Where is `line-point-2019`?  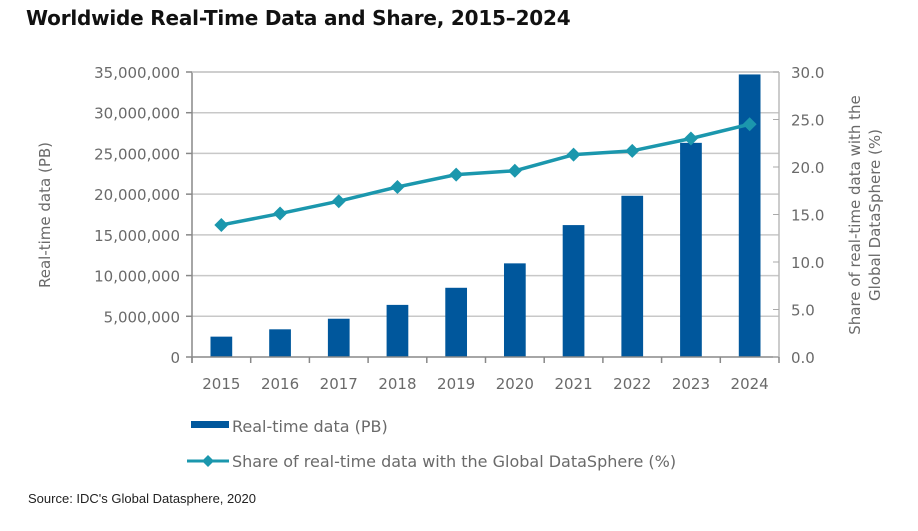 line-point-2019 is located at coordinates (456, 174).